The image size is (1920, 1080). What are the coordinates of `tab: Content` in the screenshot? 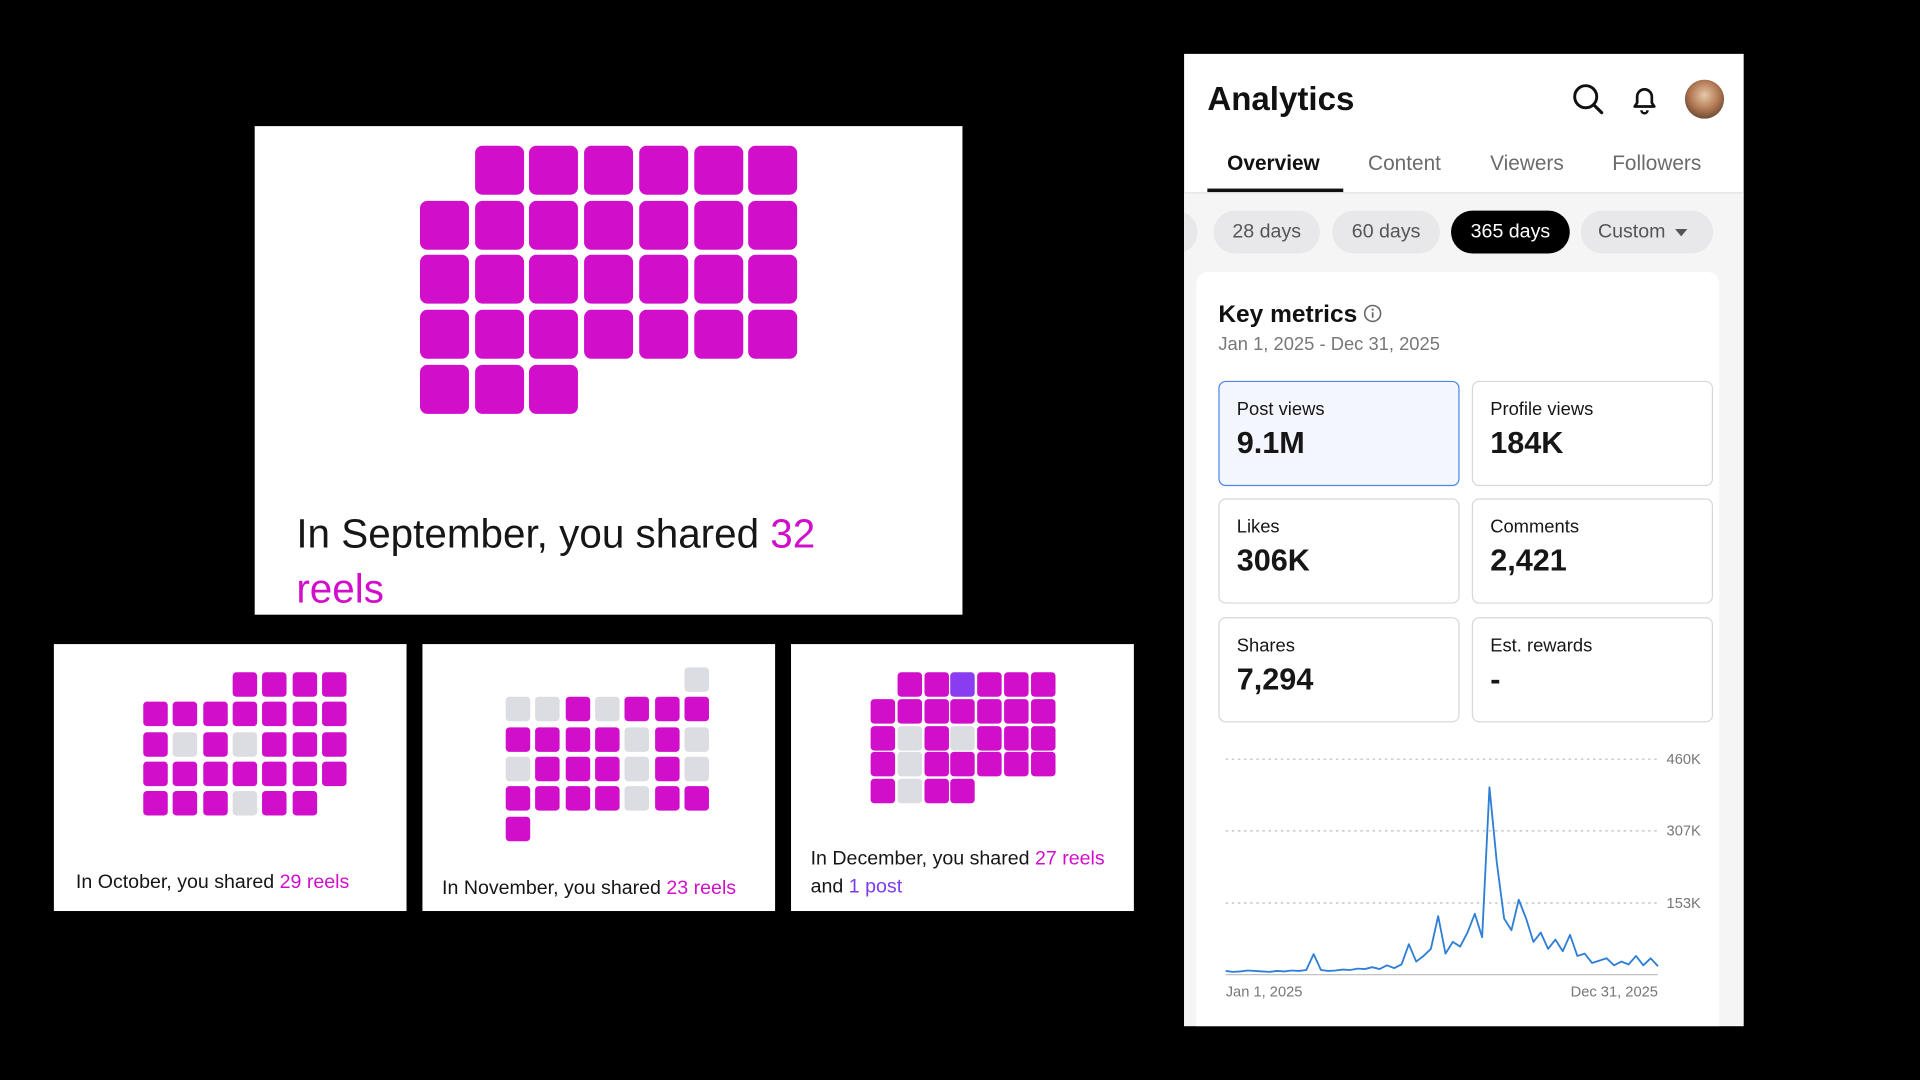 It's located at (1404, 163).